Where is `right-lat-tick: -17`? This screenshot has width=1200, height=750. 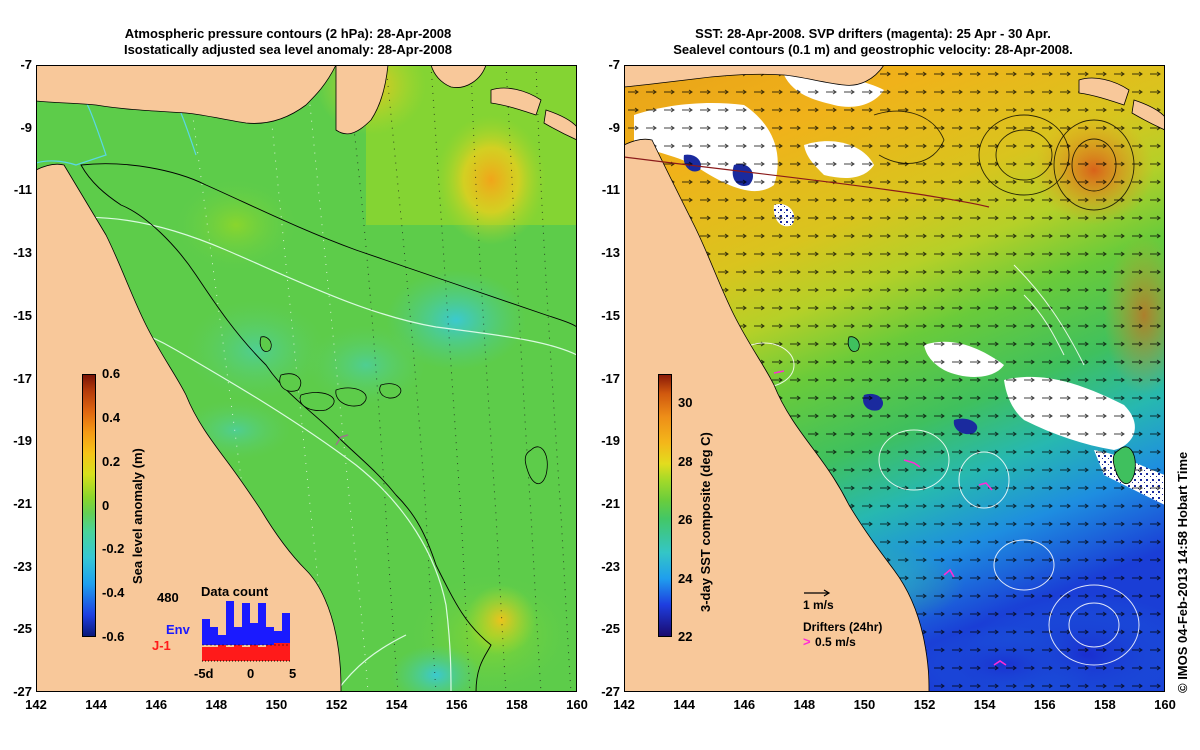 right-lat-tick: -17 is located at coordinates (610, 378).